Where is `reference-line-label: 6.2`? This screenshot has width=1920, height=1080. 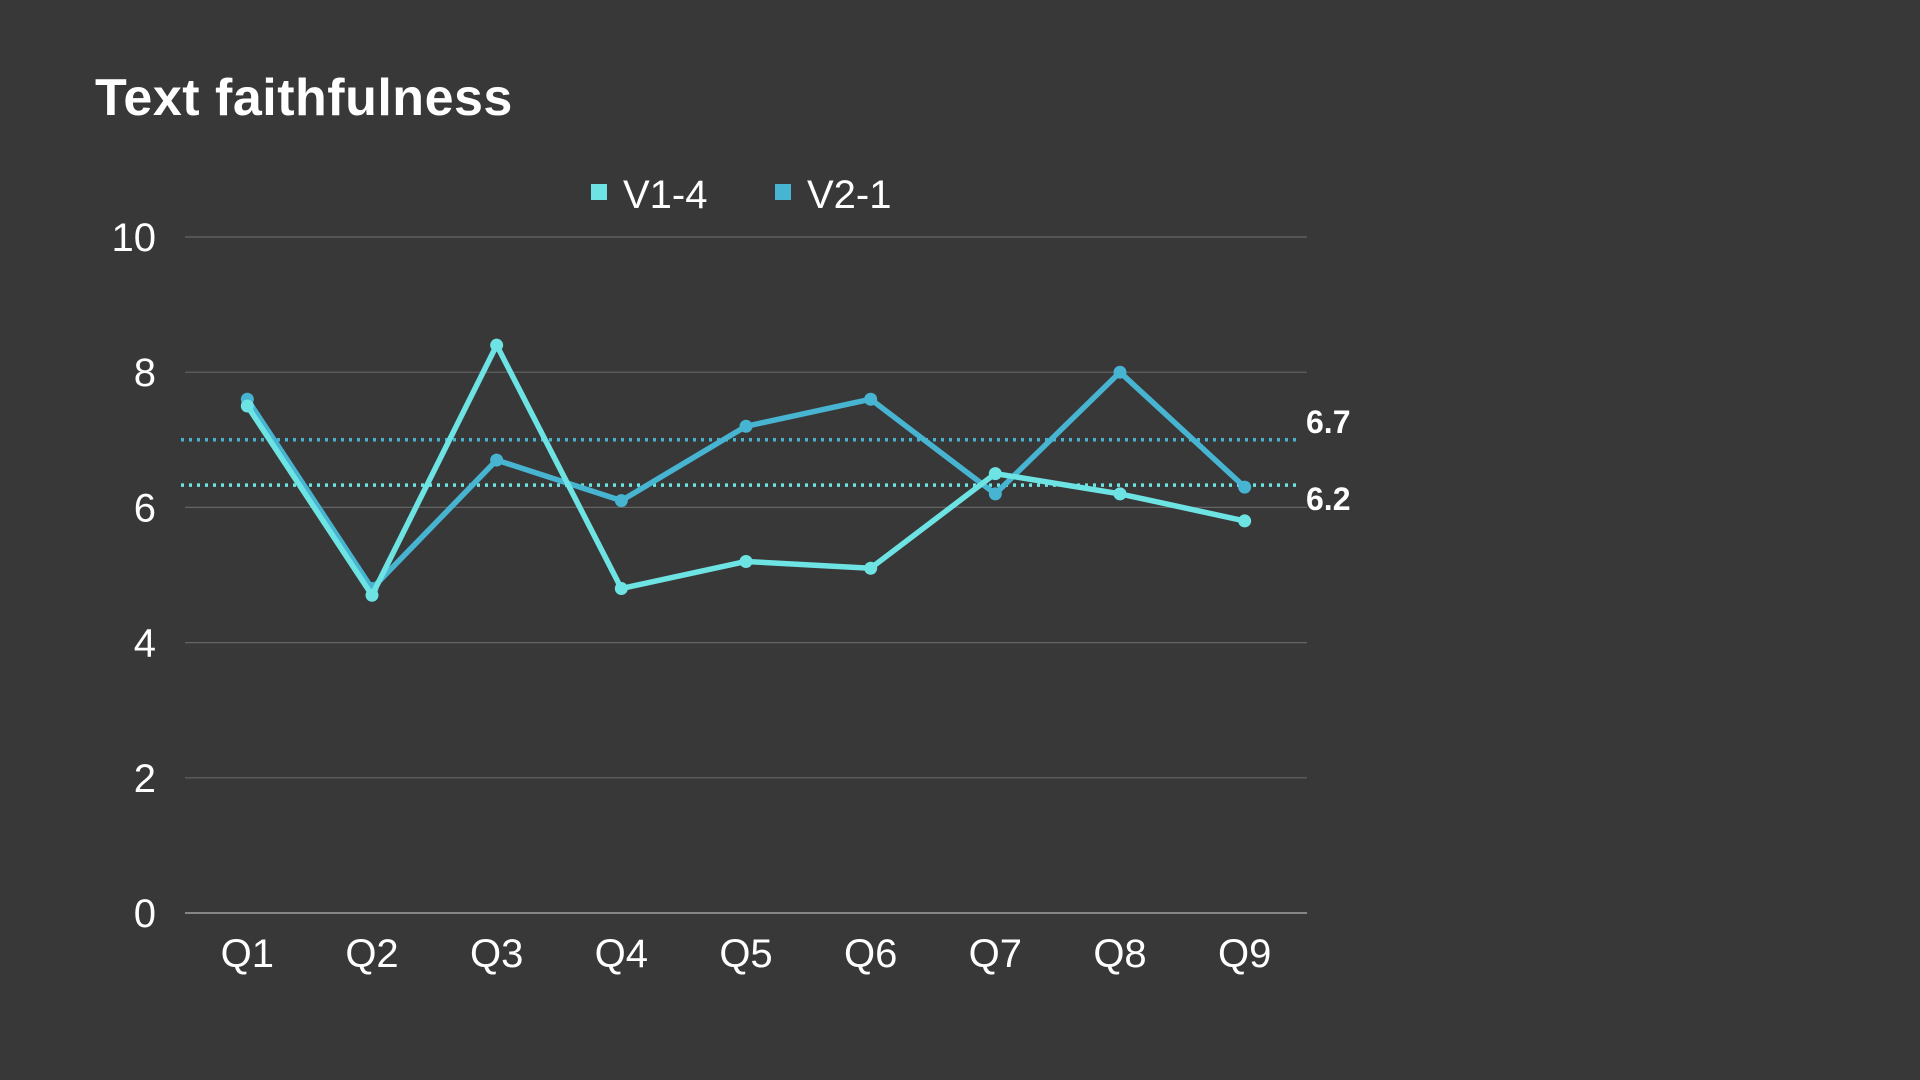 reference-line-label: 6.2 is located at coordinates (1328, 499).